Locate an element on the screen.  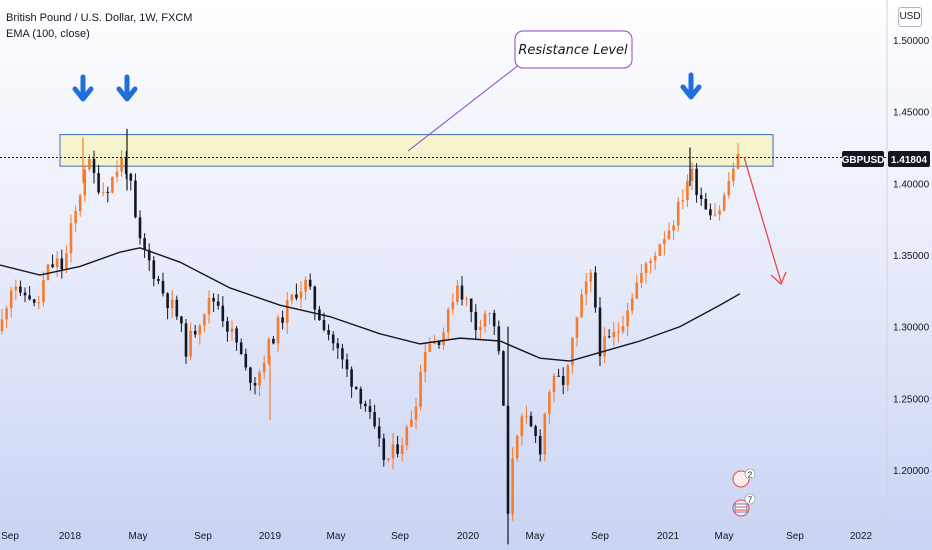
currency-button: USD is located at coordinates (910, 17).